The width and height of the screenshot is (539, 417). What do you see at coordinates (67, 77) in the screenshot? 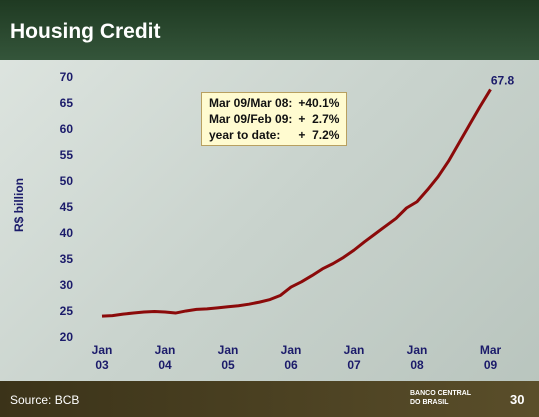
I see `y-tick-label: 70` at bounding box center [67, 77].